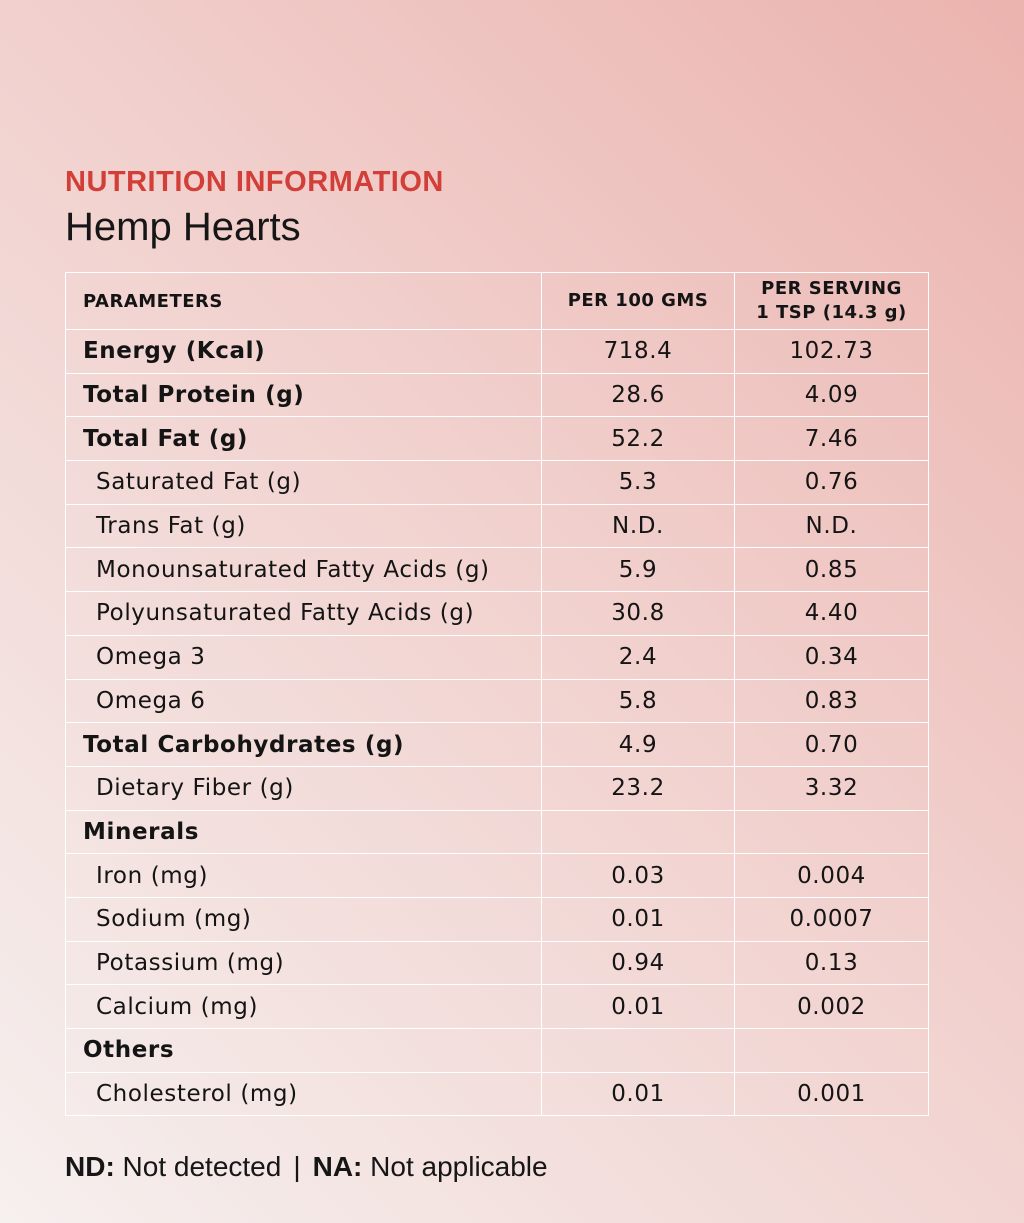  What do you see at coordinates (303, 875) in the screenshot?
I see `row-label: Iron (mg)` at bounding box center [303, 875].